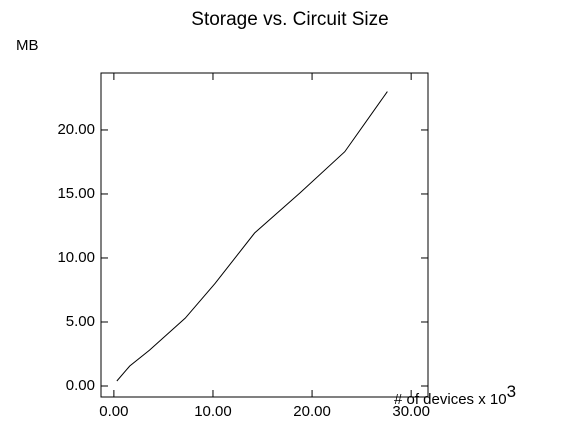 Image resolution: width=574 pixels, height=428 pixels. What do you see at coordinates (80, 321) in the screenshot?
I see `y-tick-label: 5.00` at bounding box center [80, 321].